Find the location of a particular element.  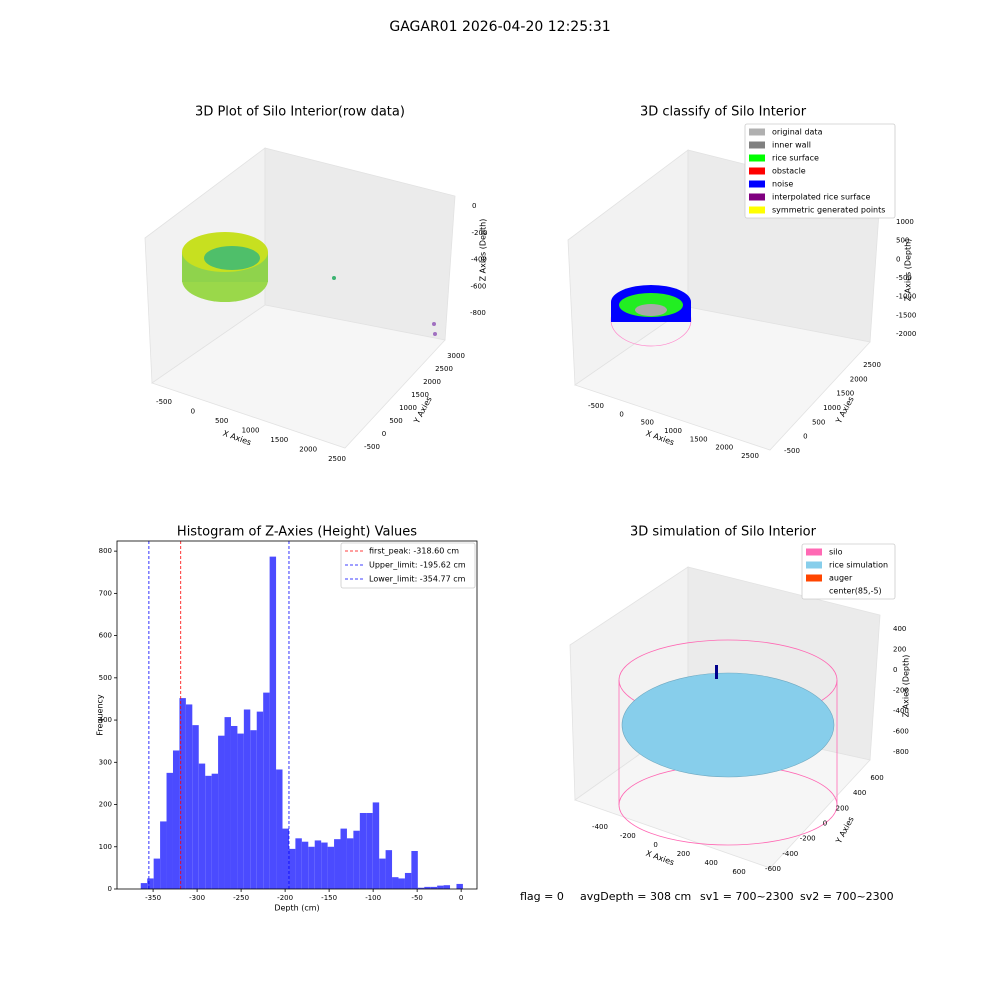

panel-3-box is located at coordinates (725, 717).